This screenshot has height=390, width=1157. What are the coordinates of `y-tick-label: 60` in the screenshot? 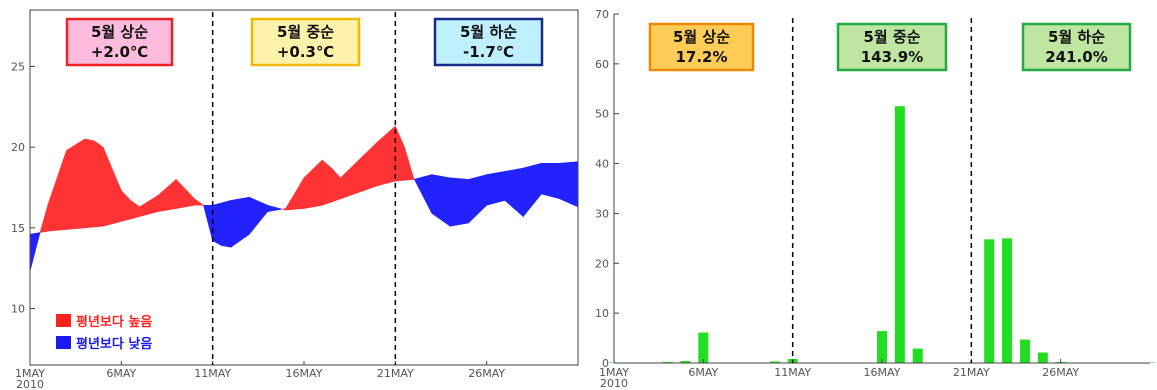 It's located at (602, 64).